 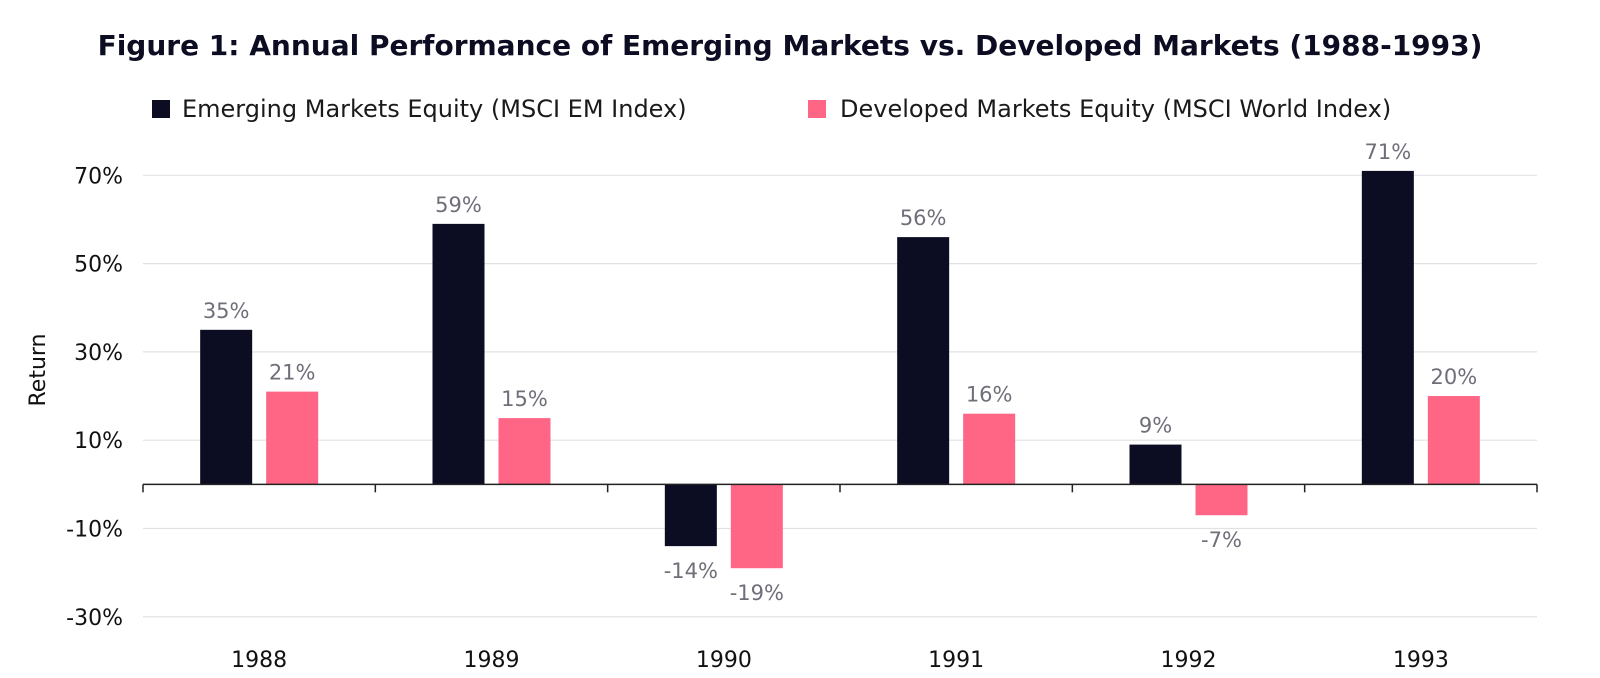 I want to click on x-axis, so click(x=840, y=488).